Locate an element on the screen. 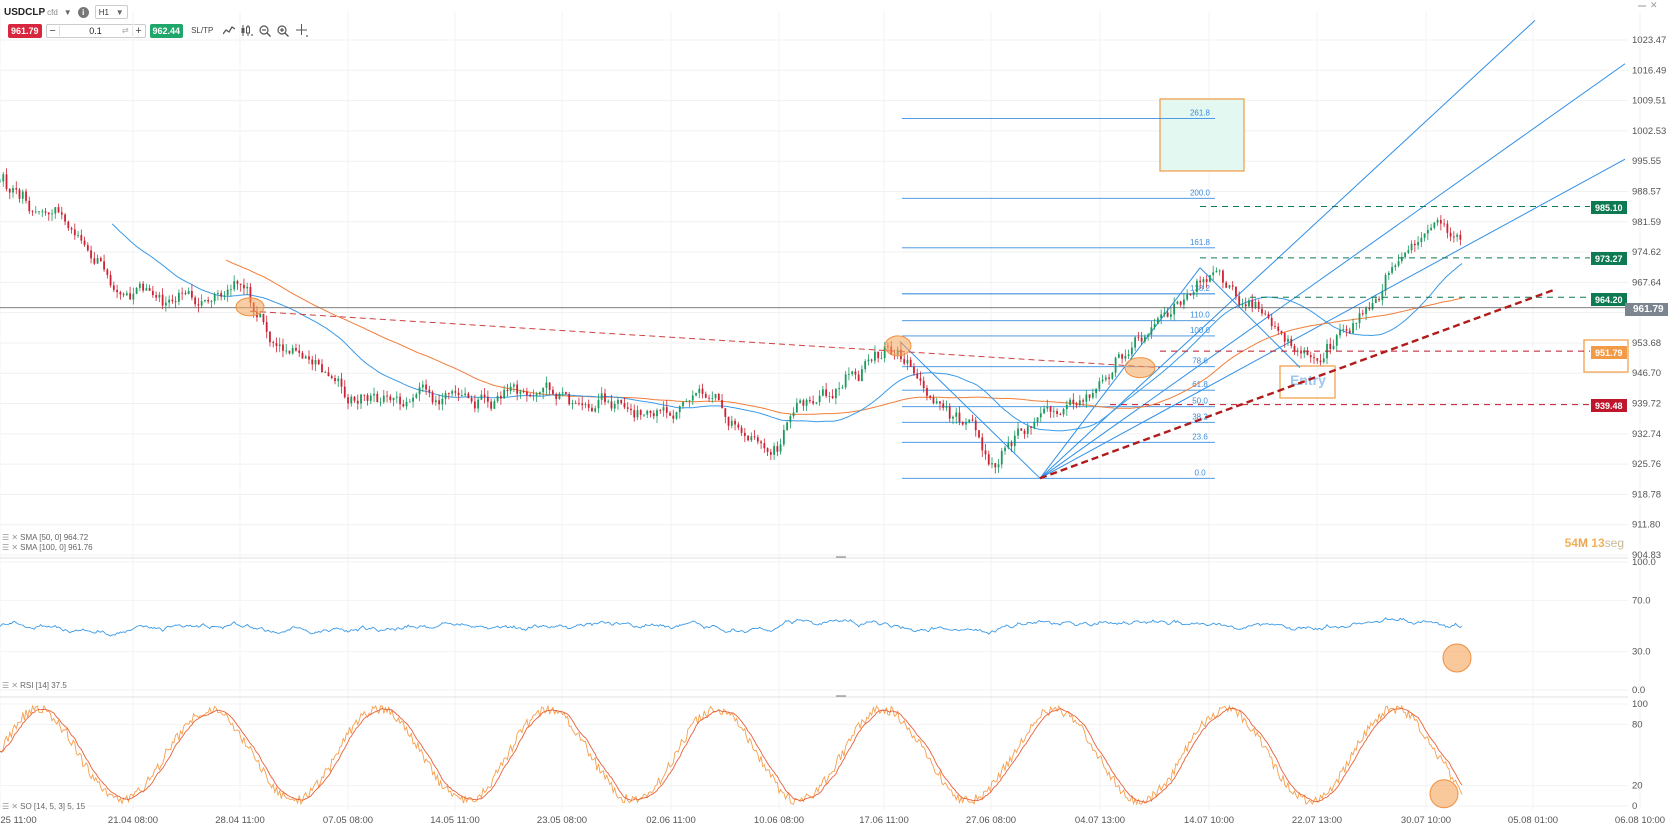  quantity-input: 0.1 ⇄ is located at coordinates (95, 30).